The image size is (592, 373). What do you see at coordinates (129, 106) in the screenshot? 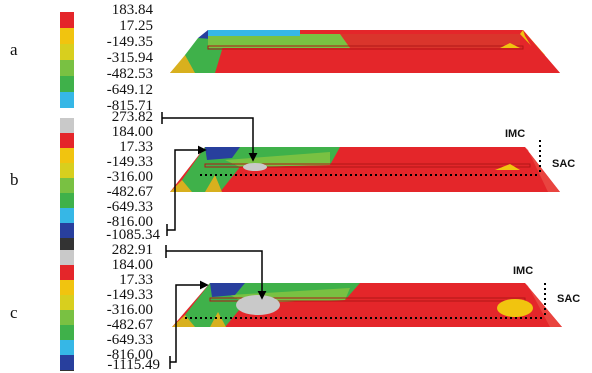
I see `legend-a-value: -815.71` at bounding box center [129, 106].